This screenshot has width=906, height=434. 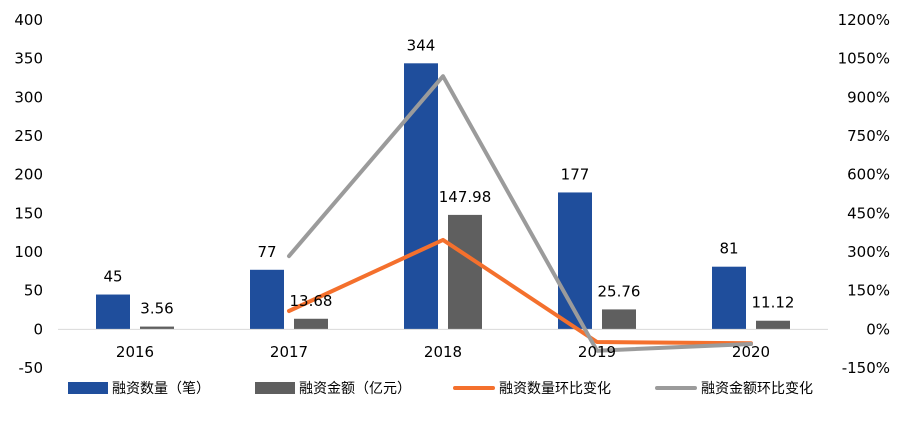 I want to click on x-axis-tick-label: 2019, so click(x=597, y=352).